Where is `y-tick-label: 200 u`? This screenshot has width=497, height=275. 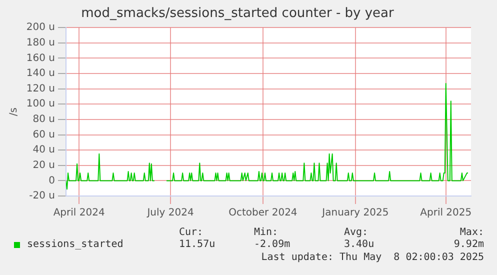 y-tick-label: 200 u is located at coordinates (40, 28).